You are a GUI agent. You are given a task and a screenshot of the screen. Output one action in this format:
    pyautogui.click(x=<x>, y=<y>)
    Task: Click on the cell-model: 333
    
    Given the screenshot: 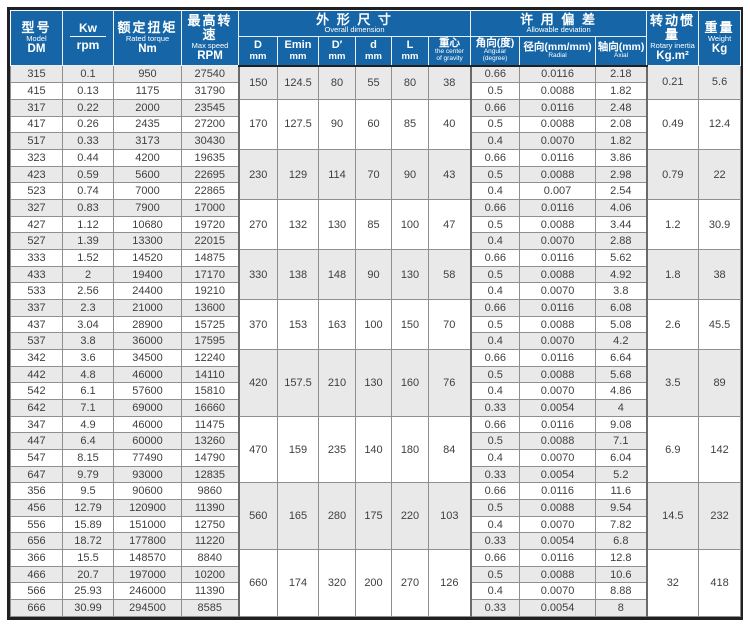 What is the action you would take?
    pyautogui.click(x=36, y=258)
    